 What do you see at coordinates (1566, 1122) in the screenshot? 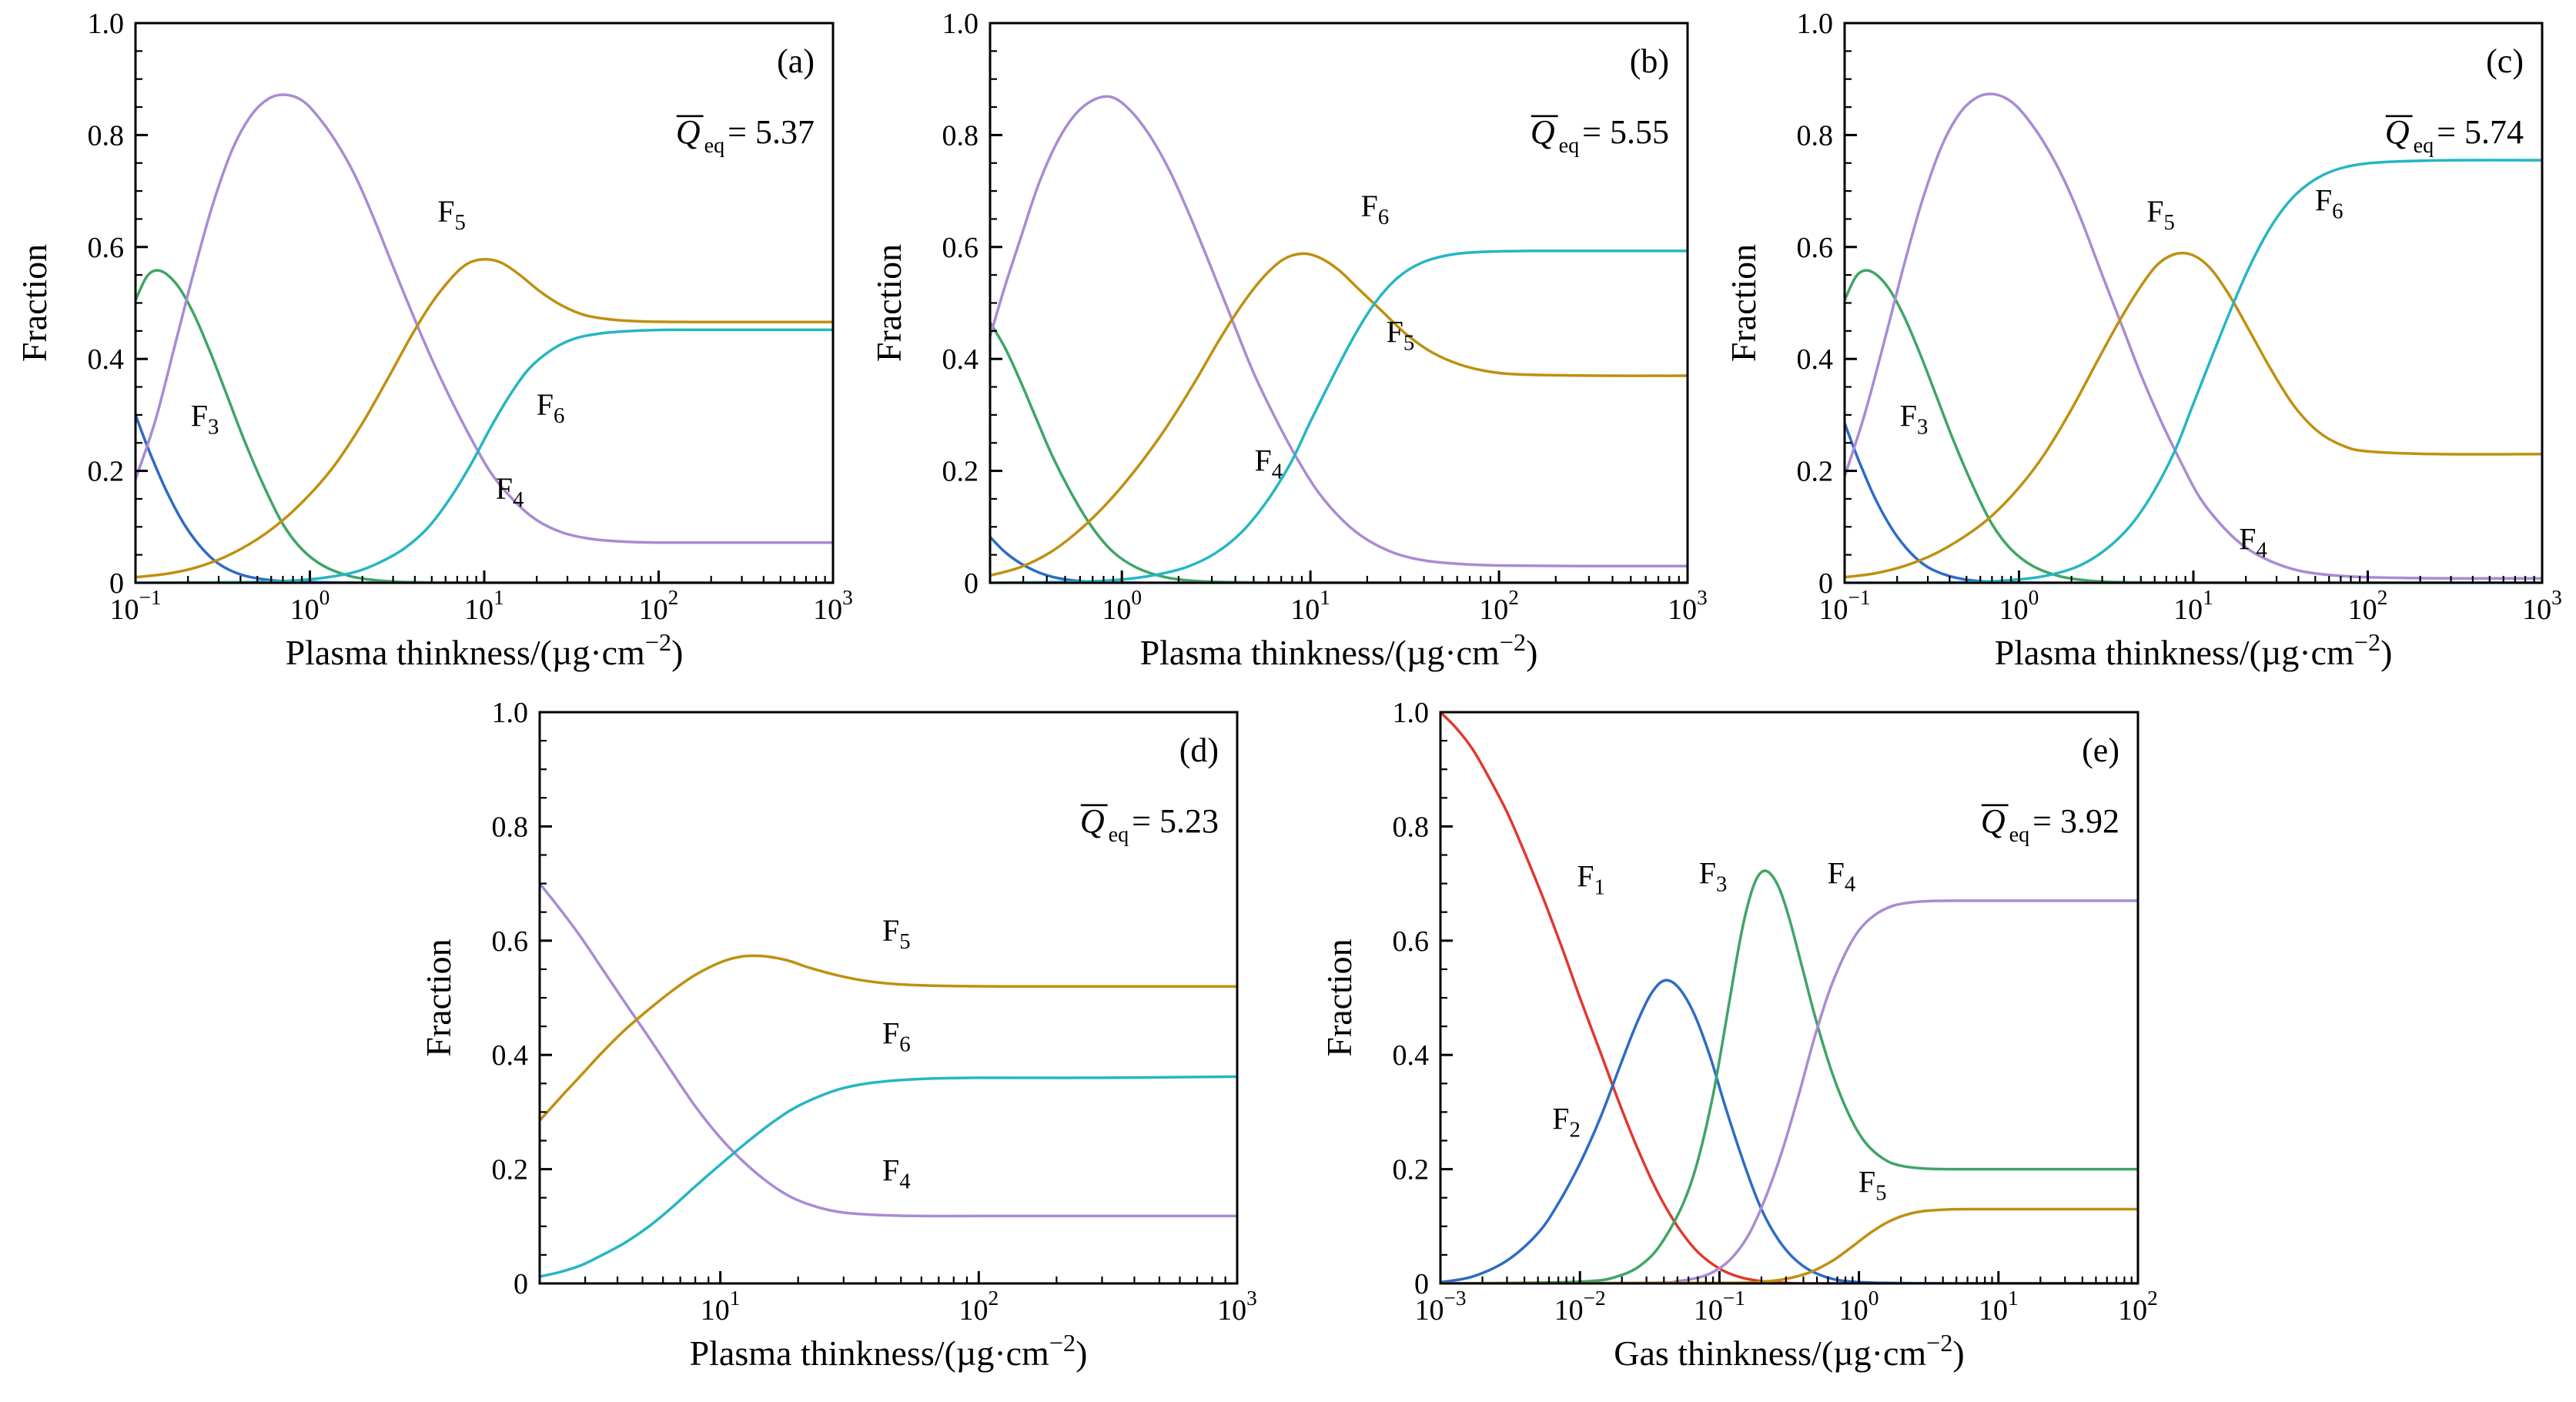
I see `curve-label-F2: F2` at bounding box center [1566, 1122].